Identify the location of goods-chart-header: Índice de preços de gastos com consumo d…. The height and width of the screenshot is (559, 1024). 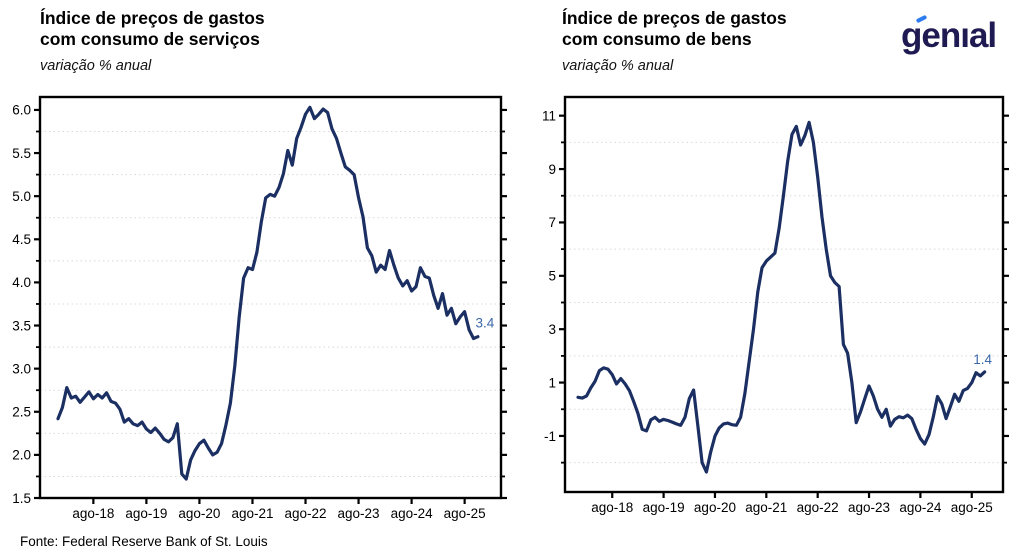
(674, 41).